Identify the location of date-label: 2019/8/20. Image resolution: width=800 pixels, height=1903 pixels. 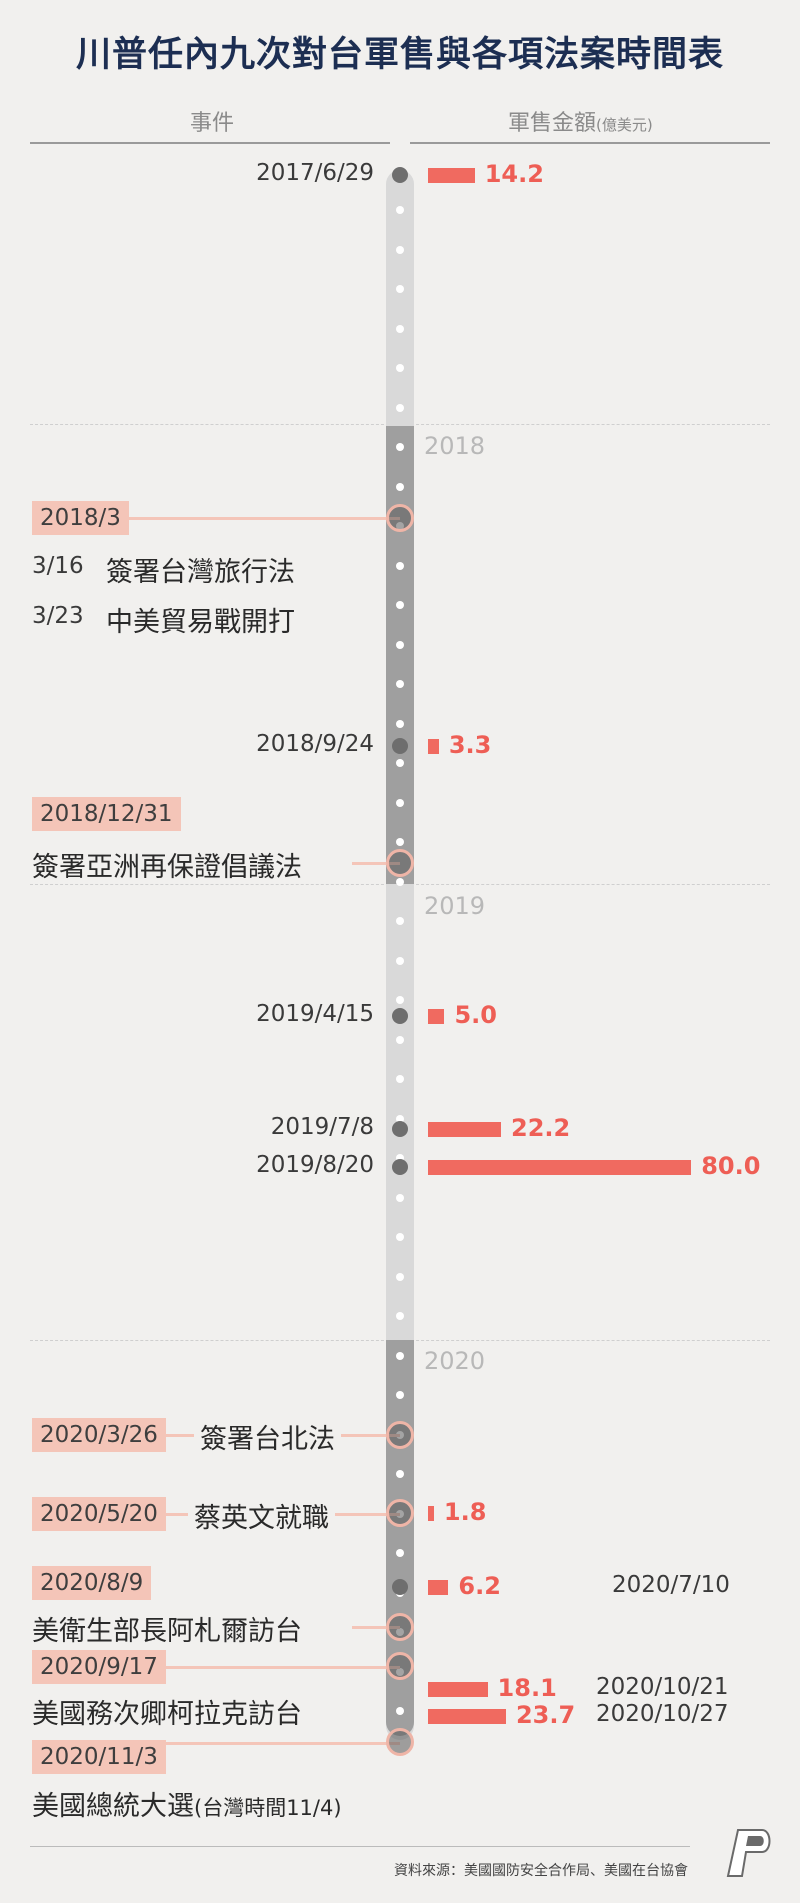
(315, 1165).